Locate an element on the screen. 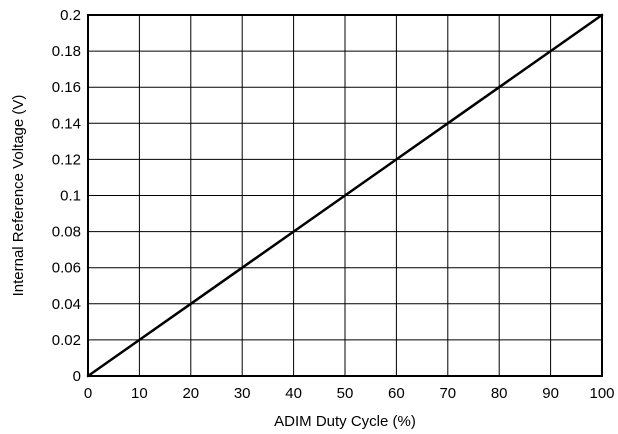 This screenshot has width=618, height=434. y-axis-ticks: 0 0.02 0.04 0.06 0.08 0.1 0.12 0.14 0.16 0.18 0.2 is located at coordinates (66, 196).